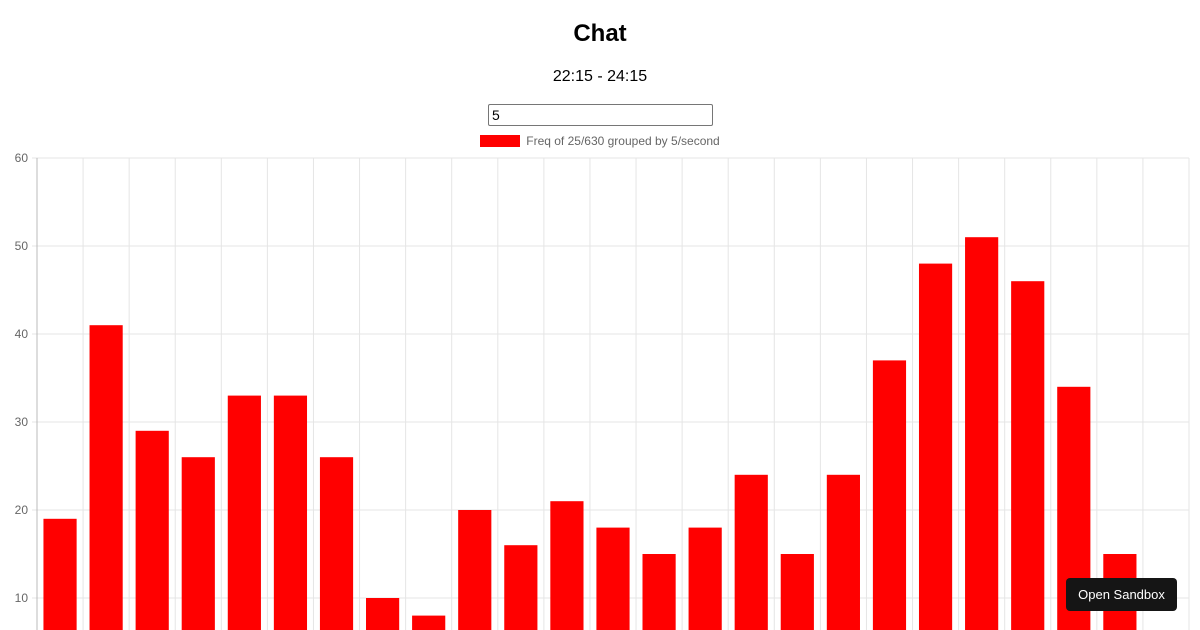 Image resolution: width=1200 pixels, height=630 pixels. I want to click on y-tick-label: 20, so click(22, 510).